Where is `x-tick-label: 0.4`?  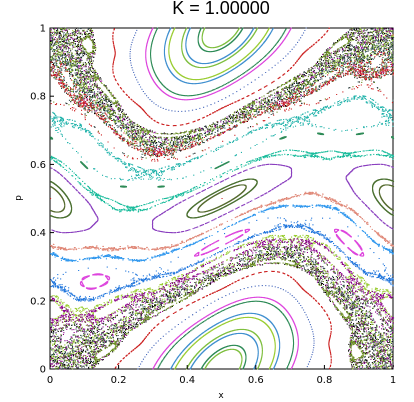 x-tick-label: 0.4 is located at coordinates (187, 380).